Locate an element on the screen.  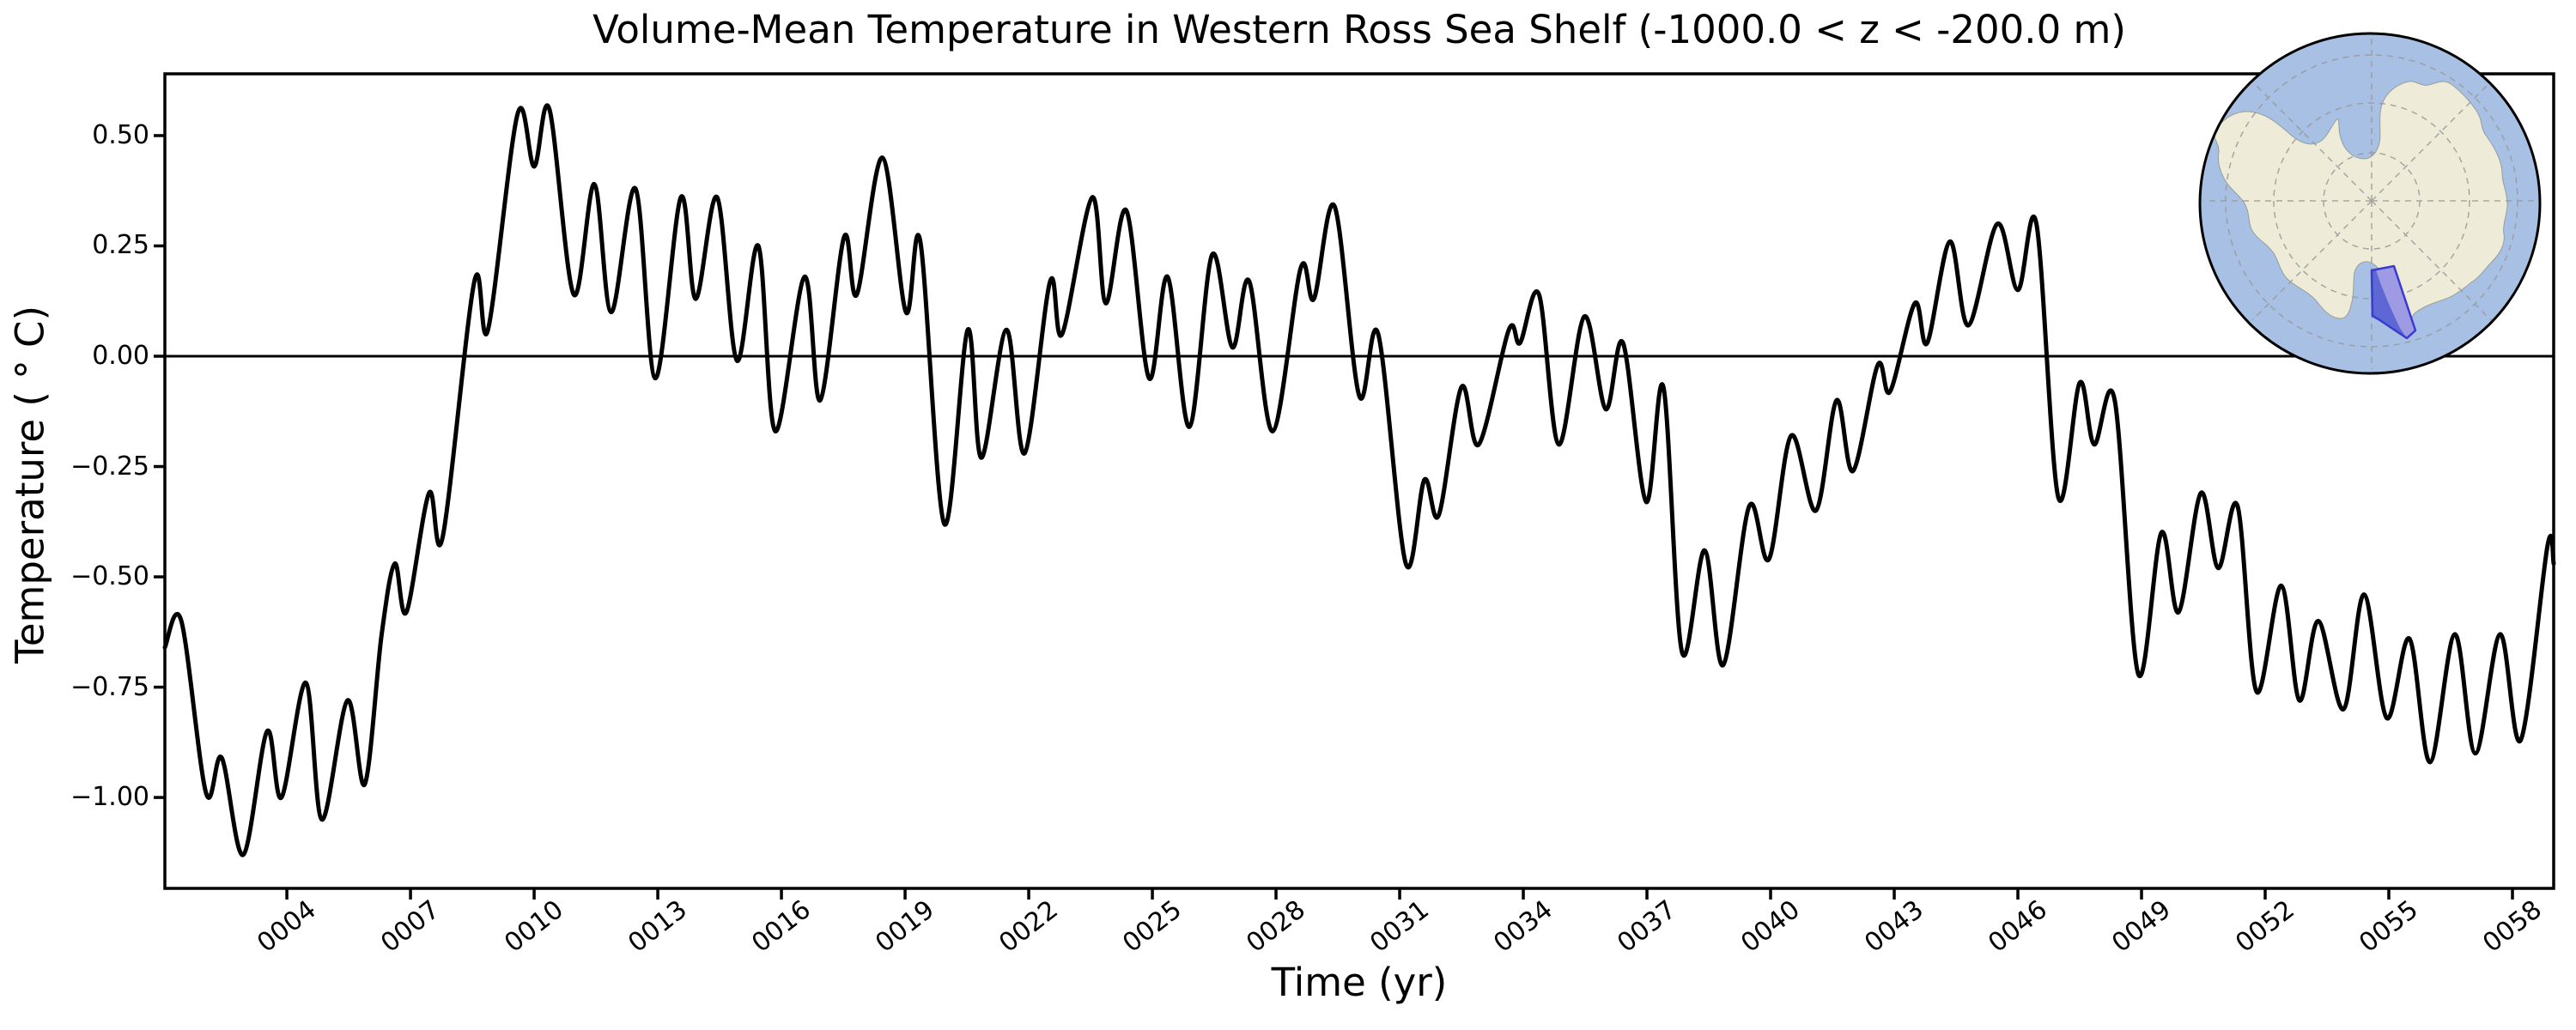
y-tick-label: 0.25 is located at coordinates (121, 245).